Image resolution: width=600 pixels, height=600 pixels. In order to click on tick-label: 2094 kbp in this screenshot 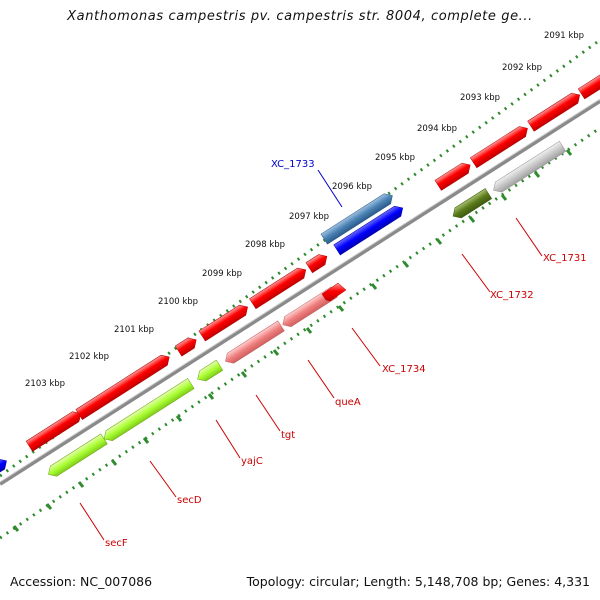, I will do `click(437, 129)`.